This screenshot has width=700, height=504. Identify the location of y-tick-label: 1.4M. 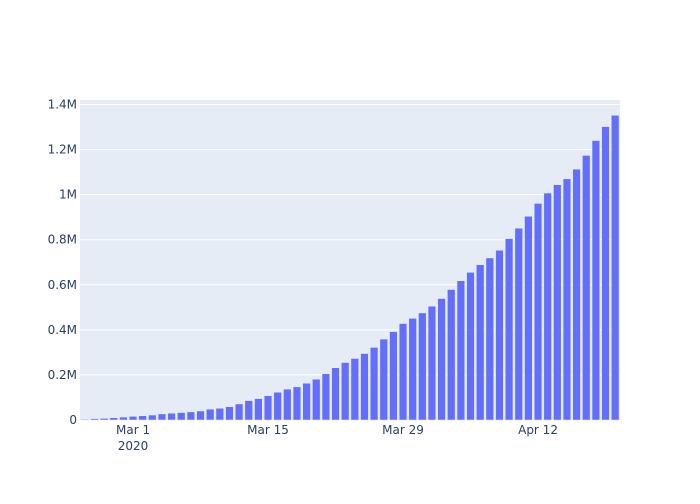
(62, 105).